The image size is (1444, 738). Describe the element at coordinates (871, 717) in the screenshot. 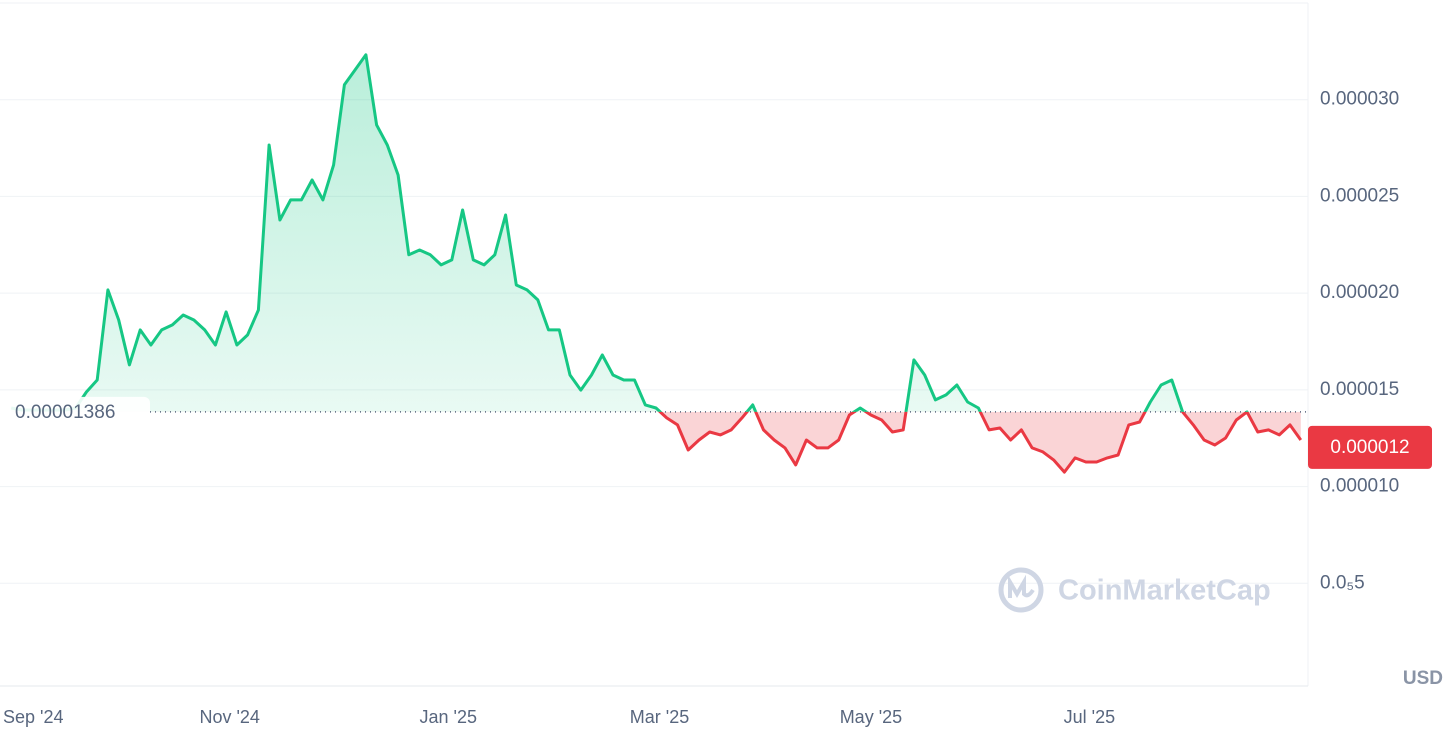

I see `x-tick-label: May '25` at that location.